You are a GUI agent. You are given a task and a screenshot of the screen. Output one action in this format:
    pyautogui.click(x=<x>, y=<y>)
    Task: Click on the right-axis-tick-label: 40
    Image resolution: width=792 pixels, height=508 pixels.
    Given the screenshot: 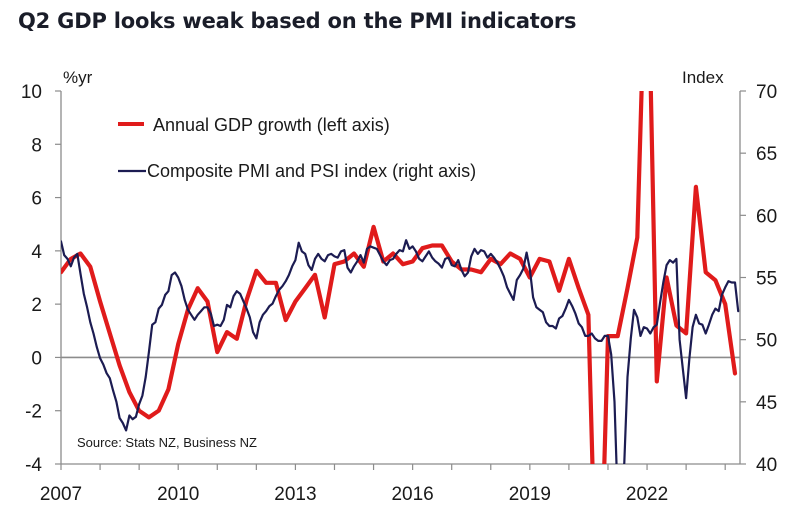 What is the action you would take?
    pyautogui.click(x=766, y=465)
    